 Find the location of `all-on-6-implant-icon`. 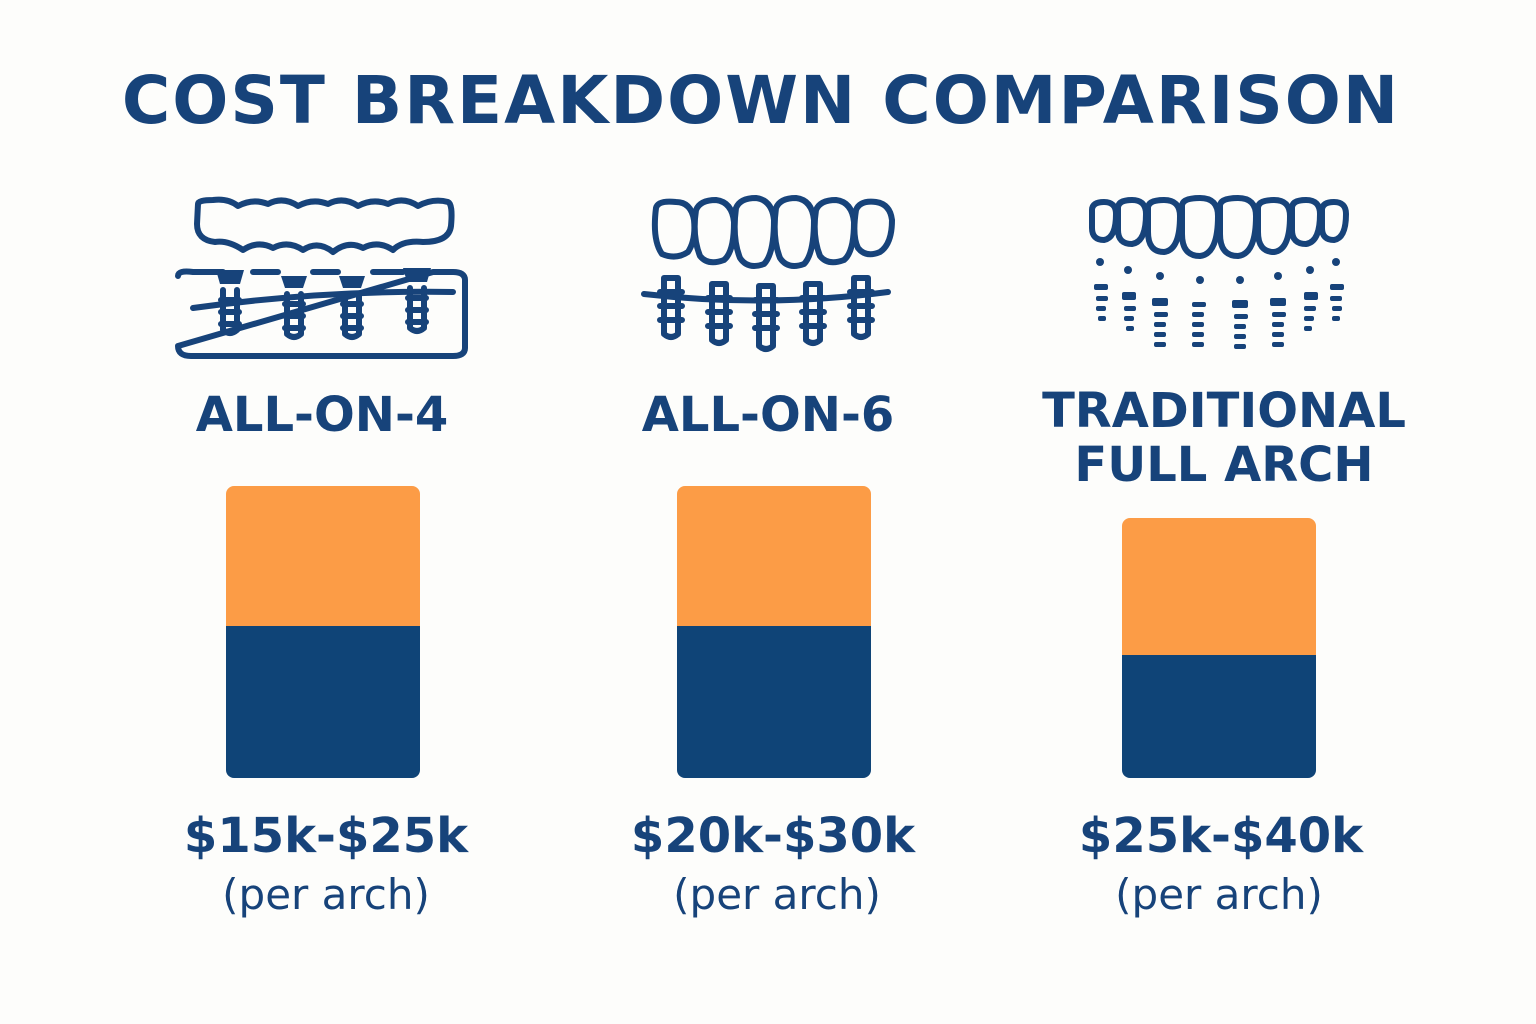

all-on-6-implant-icon is located at coordinates (766, 275).